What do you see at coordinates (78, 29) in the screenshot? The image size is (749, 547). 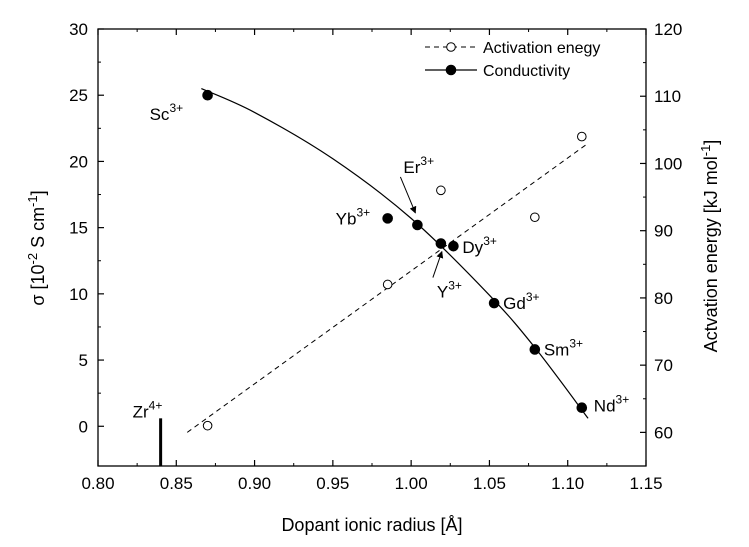 I see `y-left-tick-label: 30` at bounding box center [78, 29].